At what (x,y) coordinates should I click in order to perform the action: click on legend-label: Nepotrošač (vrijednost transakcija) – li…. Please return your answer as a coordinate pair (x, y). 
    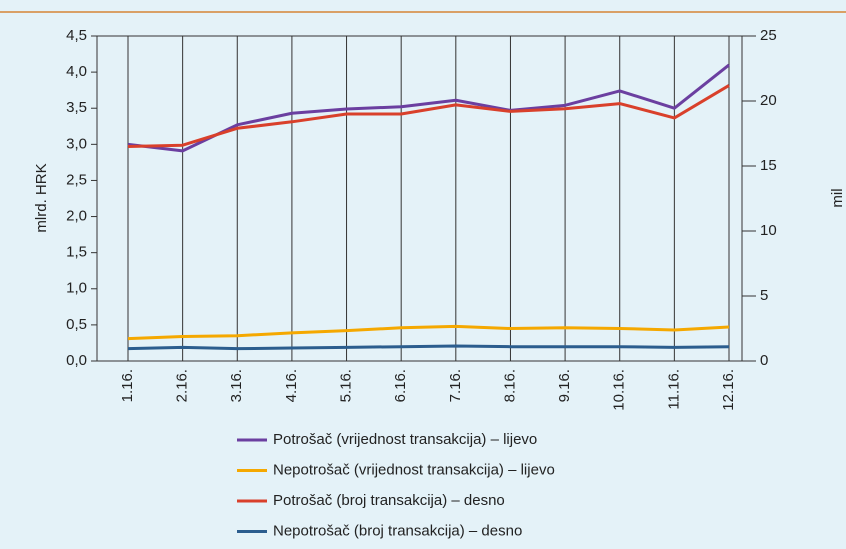
    Looking at the image, I should click on (414, 469).